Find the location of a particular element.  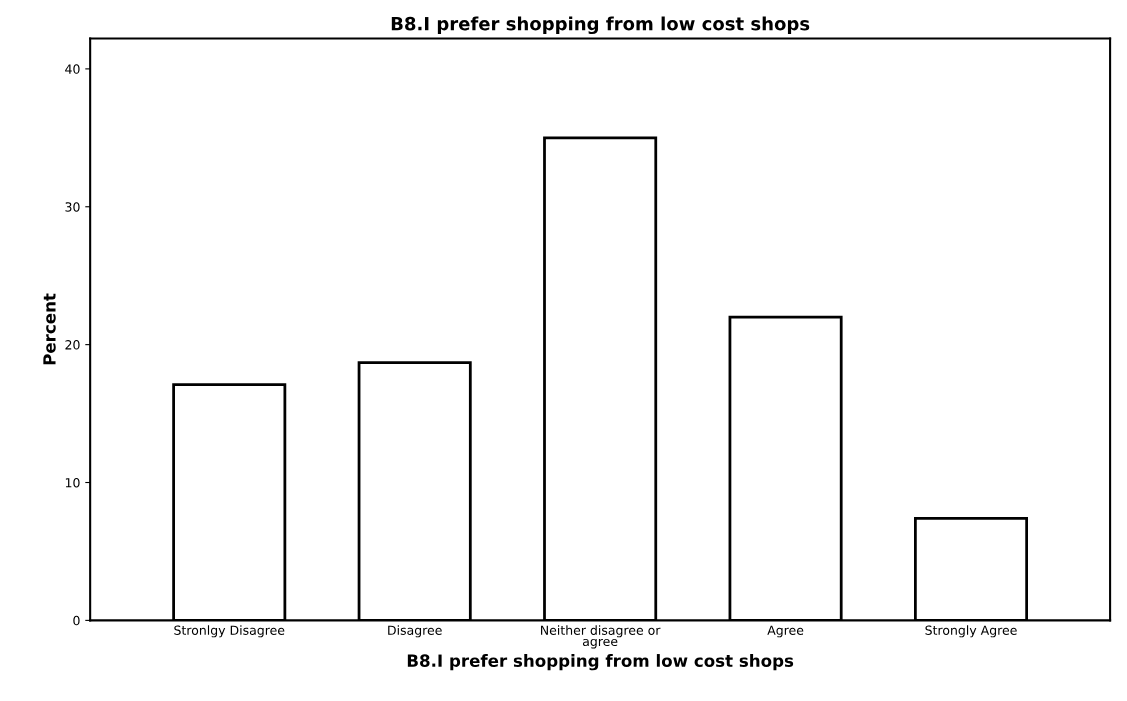

y-tick-label: 40 is located at coordinates (72, 69).